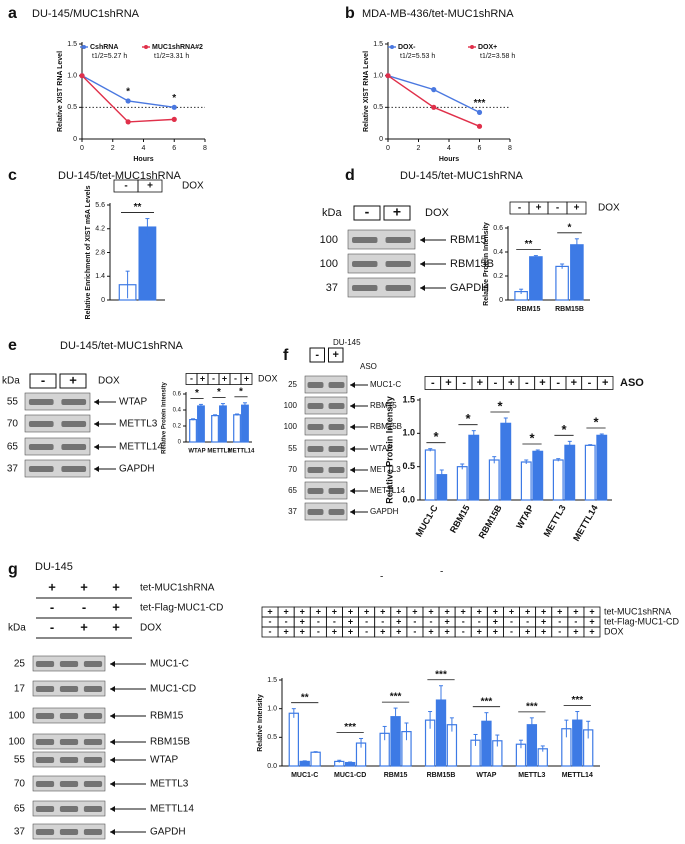  Describe the element at coordinates (12, 345) in the screenshot. I see `panel-letter: e` at that location.